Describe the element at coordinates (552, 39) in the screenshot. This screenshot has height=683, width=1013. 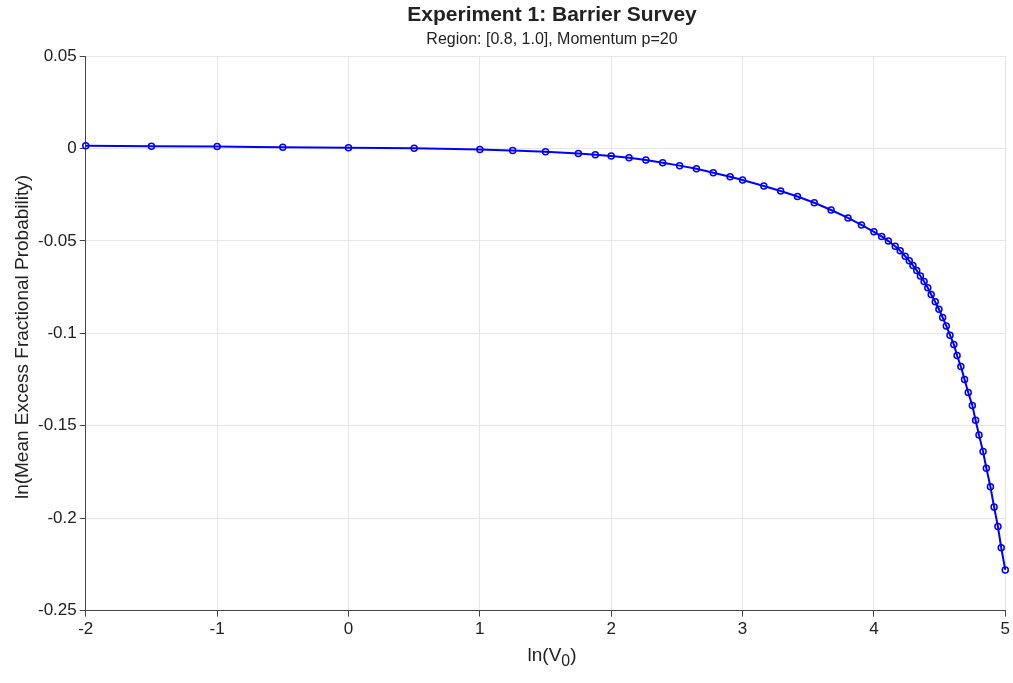
I see `chart-subtitle: Region: [0.8, 1.0], Momentum p=20` at that location.